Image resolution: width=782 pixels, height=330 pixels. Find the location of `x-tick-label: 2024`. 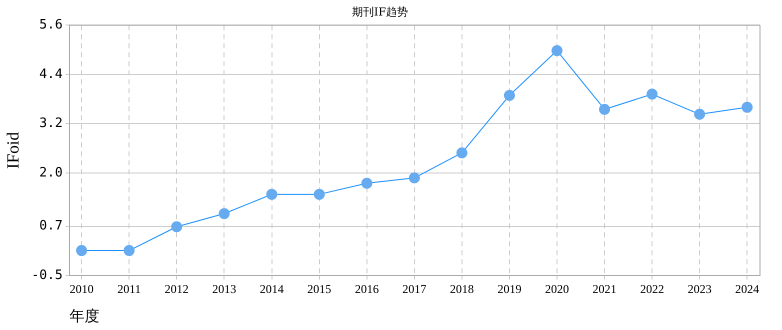

x-tick-label: 2024 is located at coordinates (747, 289).